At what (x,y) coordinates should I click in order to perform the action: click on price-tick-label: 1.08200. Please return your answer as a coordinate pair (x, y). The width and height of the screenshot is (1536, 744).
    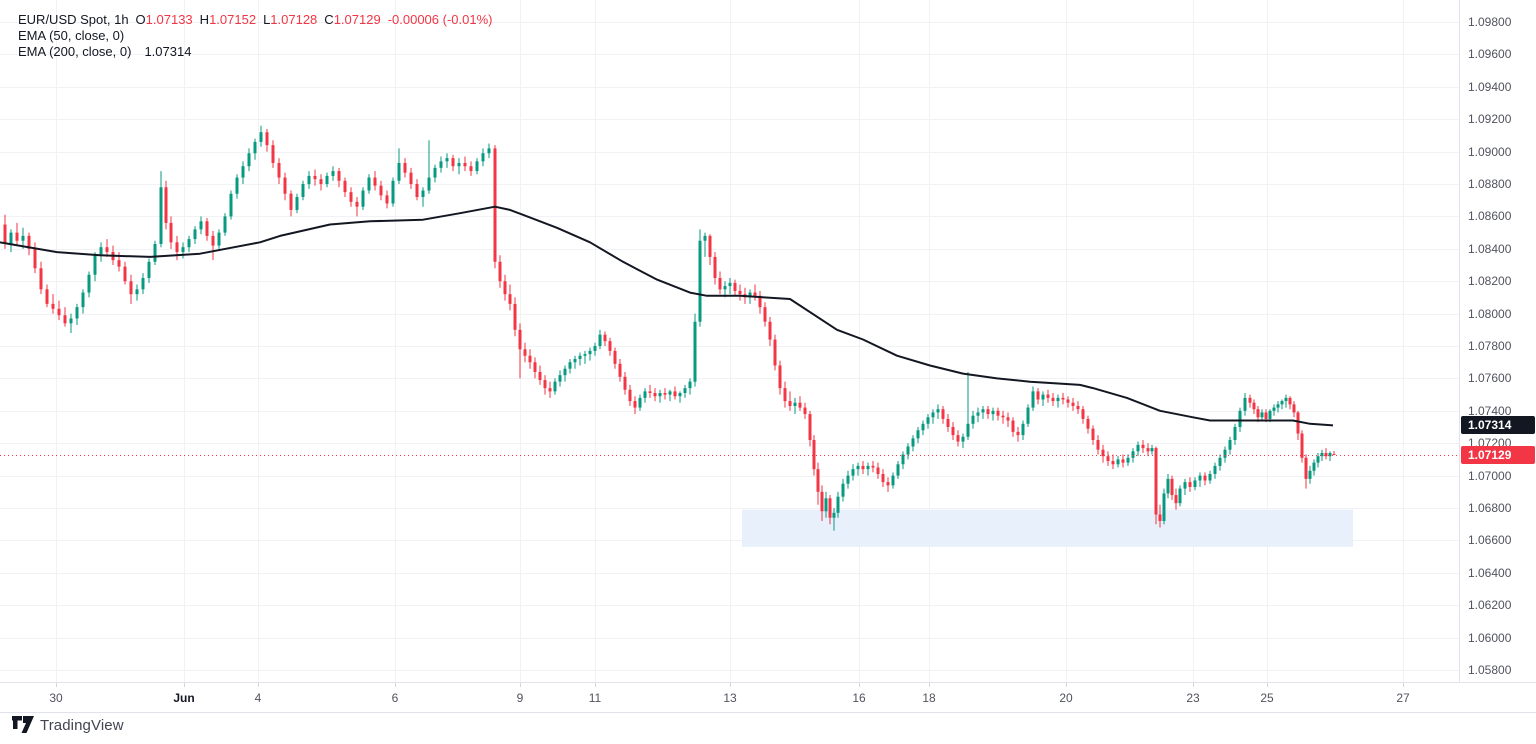
    Looking at the image, I should click on (1490, 281).